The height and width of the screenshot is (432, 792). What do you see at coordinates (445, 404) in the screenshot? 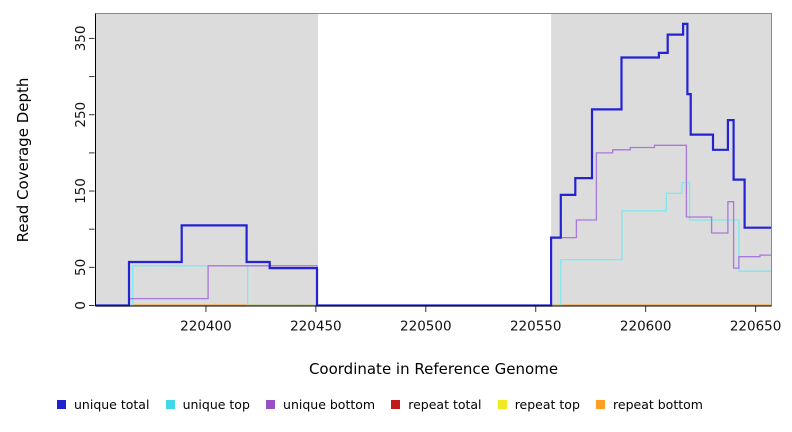
I see `legend-label: repeat total` at bounding box center [445, 404].